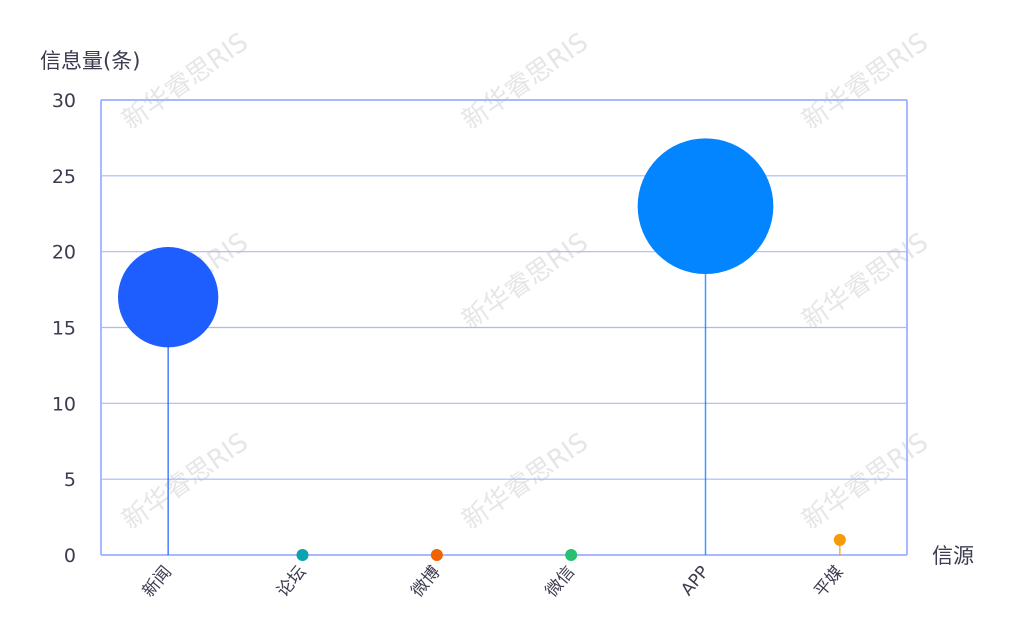  What do you see at coordinates (953, 556) in the screenshot?
I see `x-axis-title: 信源` at bounding box center [953, 556].